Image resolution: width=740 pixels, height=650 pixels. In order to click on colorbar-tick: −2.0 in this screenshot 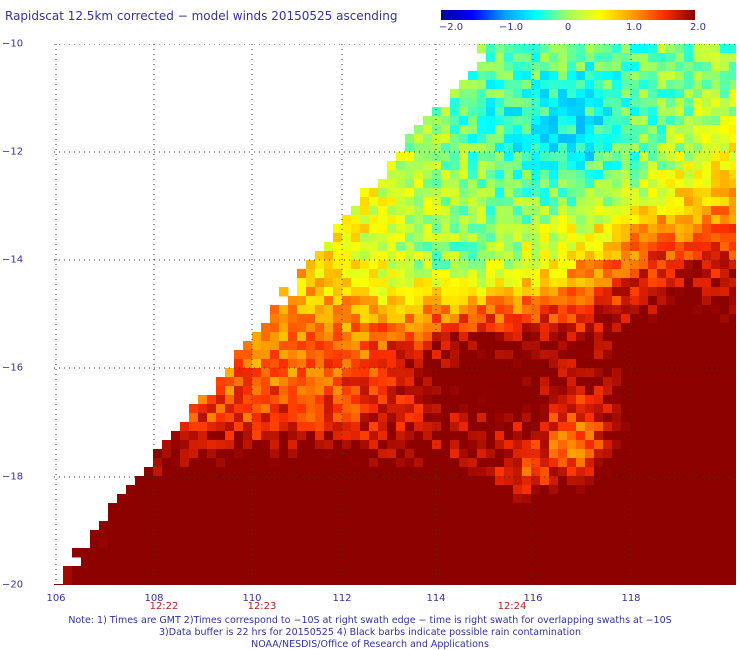, I will do `click(451, 27)`.